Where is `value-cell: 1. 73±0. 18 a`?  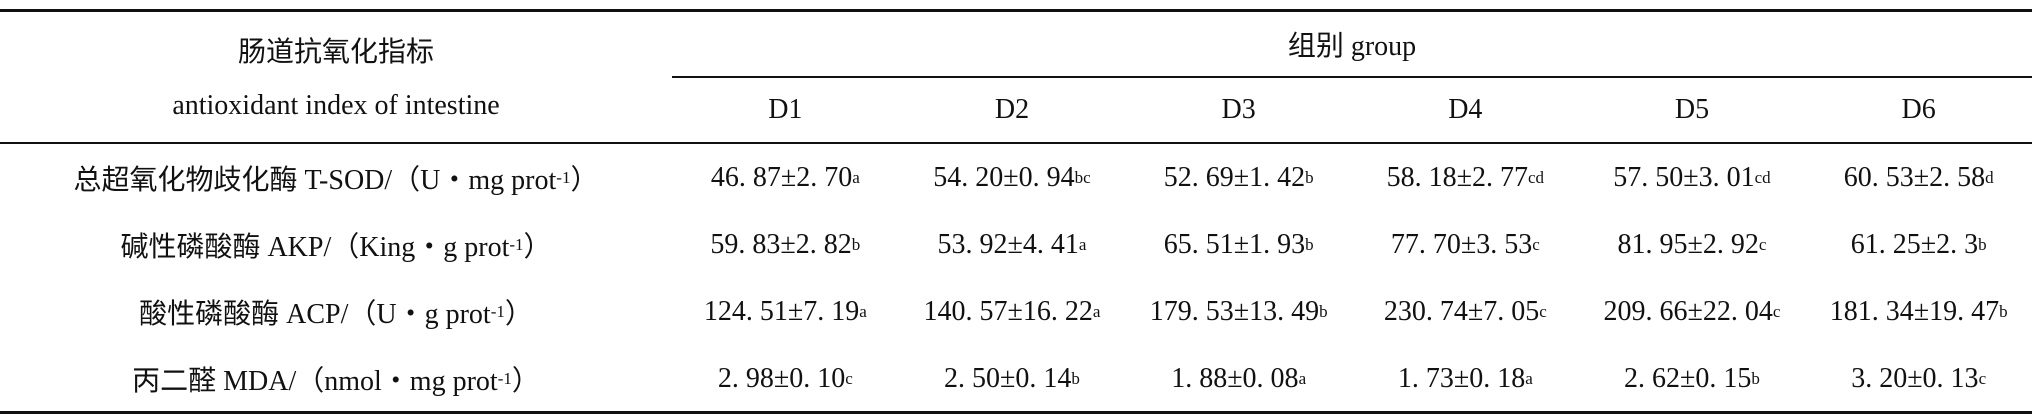 value-cell: 1. 73±0. 18 a is located at coordinates (1465, 378).